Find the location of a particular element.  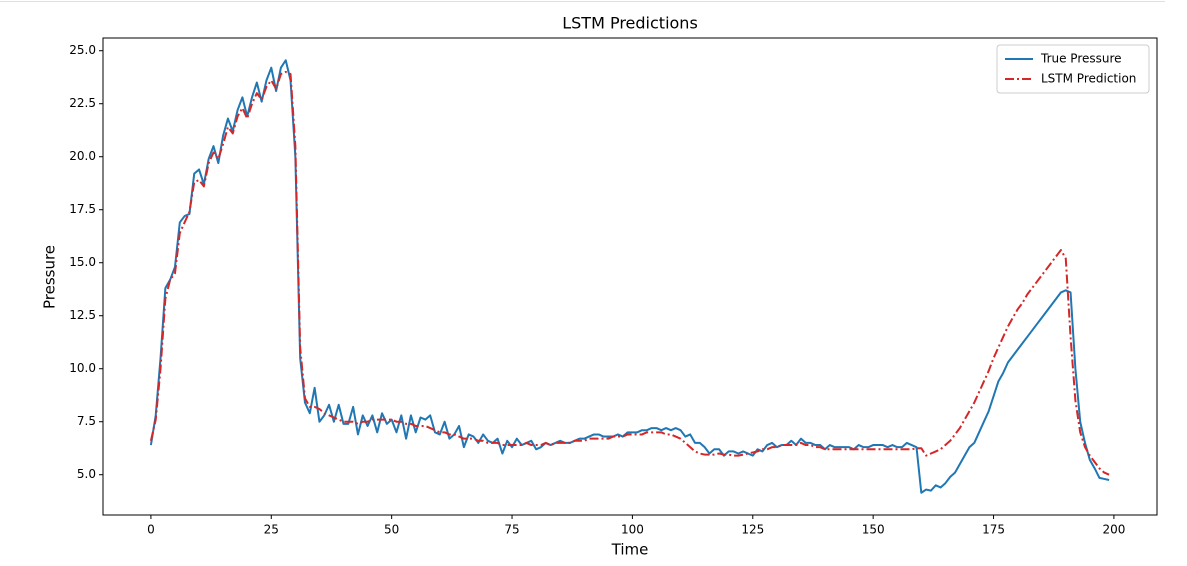

y-tick-label: 7.5 is located at coordinates (86, 421).